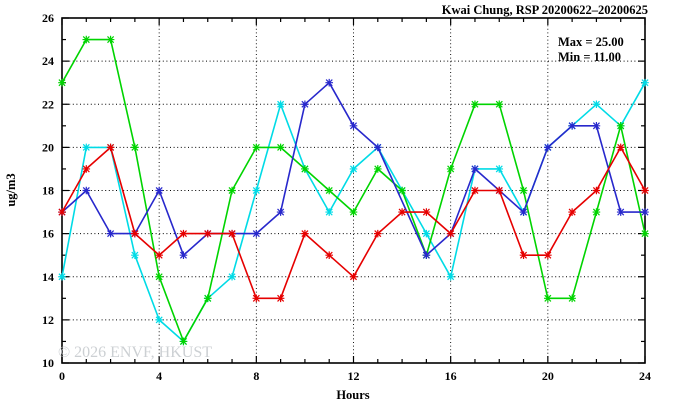 This screenshot has height=409, width=674. What do you see at coordinates (589, 57) in the screenshot?
I see `legend-min-value: Min = 11.00` at bounding box center [589, 57].